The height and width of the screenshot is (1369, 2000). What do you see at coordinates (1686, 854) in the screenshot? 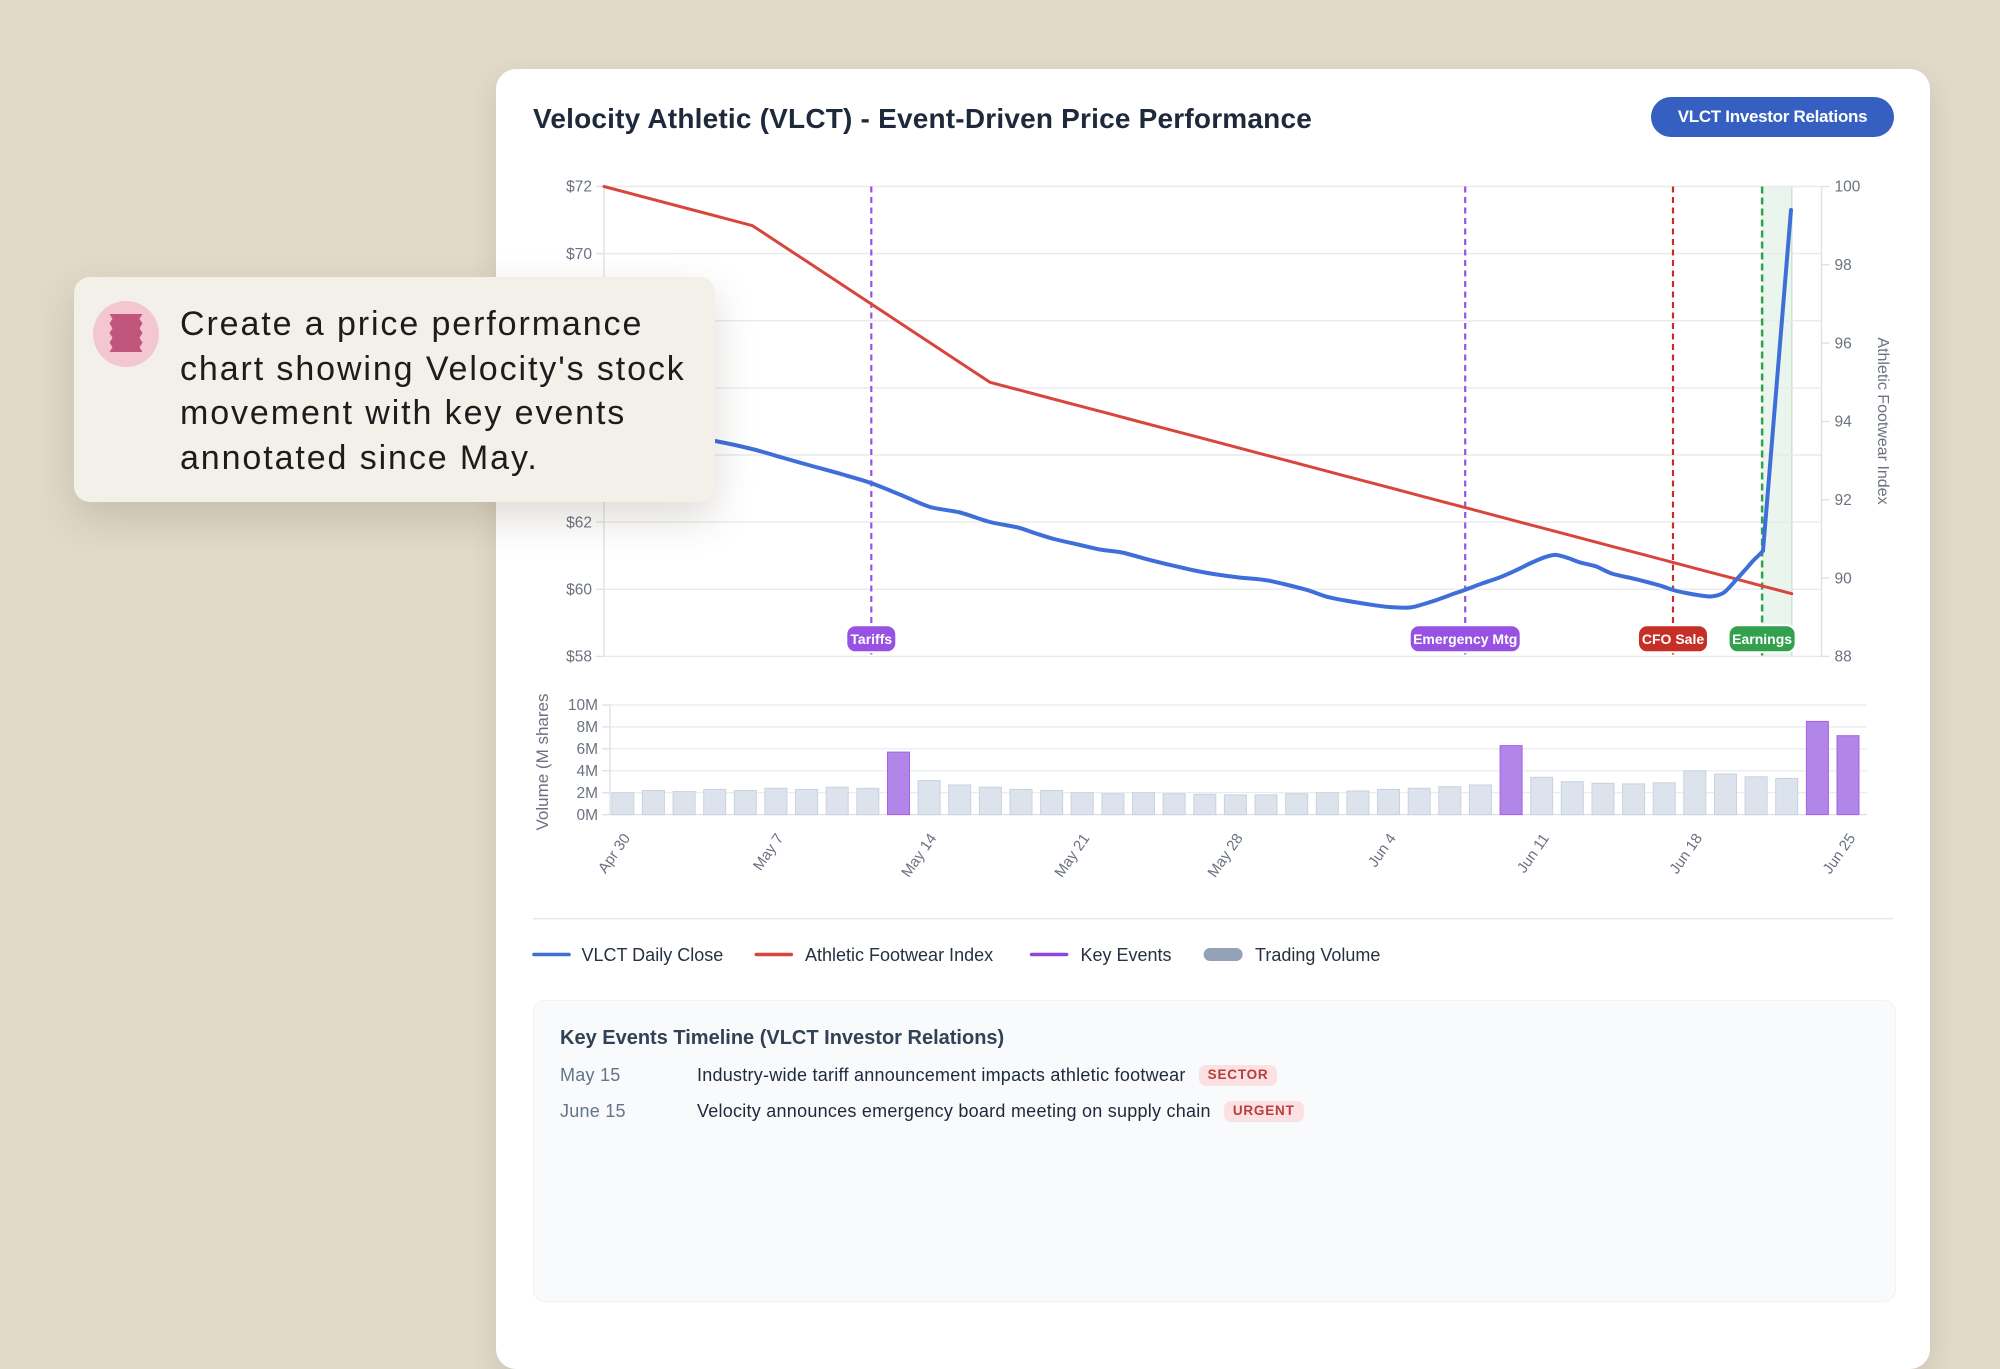
I see `svg-text: Jun 18` at bounding box center [1686, 854].